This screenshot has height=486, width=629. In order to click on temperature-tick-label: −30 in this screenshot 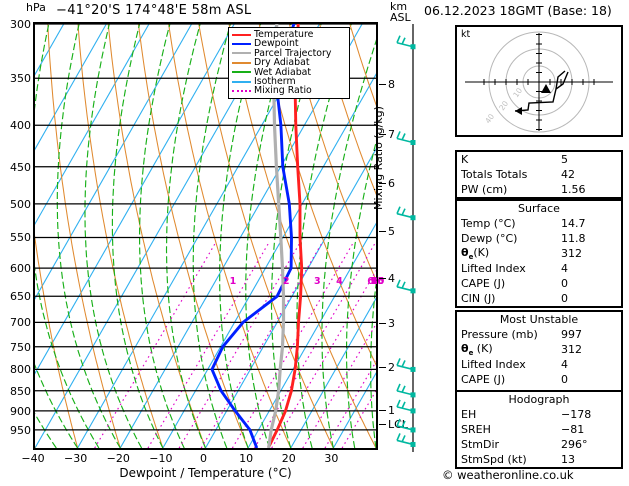, I will do `click(76, 458)`.